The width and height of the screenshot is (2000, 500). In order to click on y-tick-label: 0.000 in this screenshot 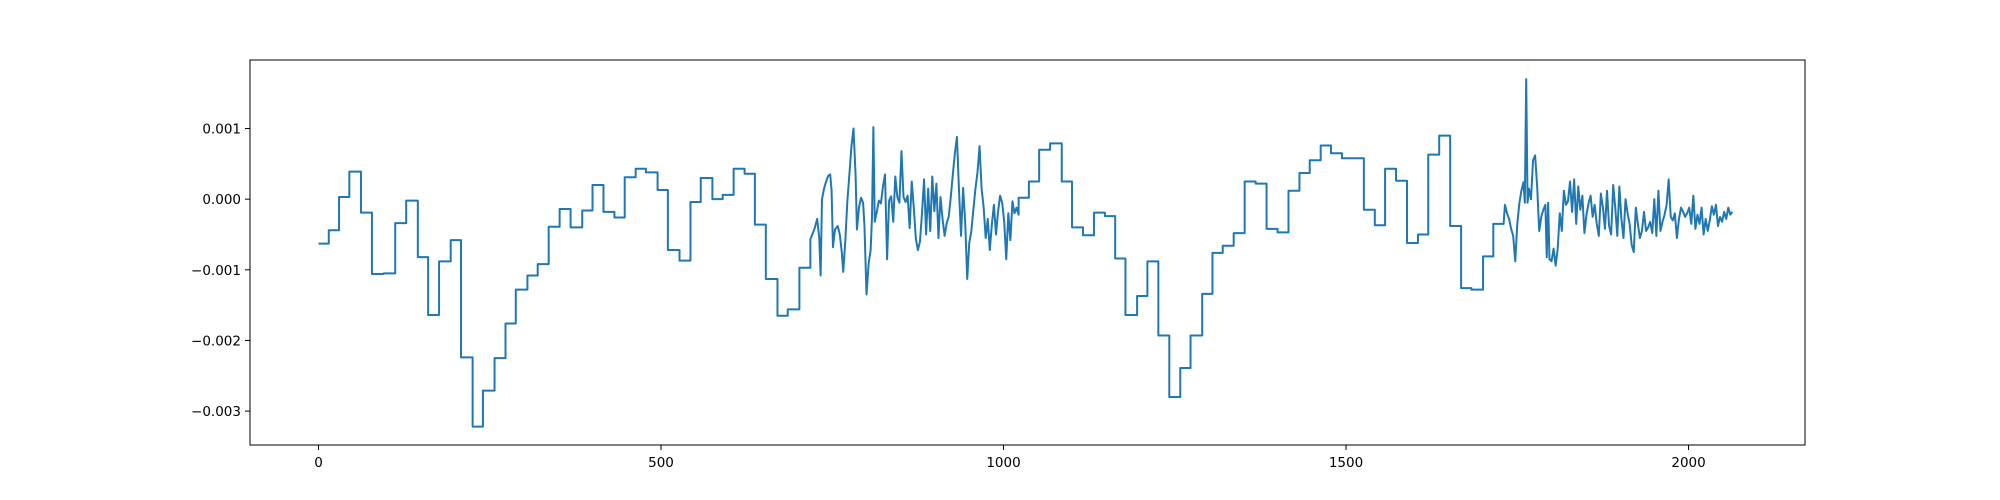, I will do `click(221, 200)`.